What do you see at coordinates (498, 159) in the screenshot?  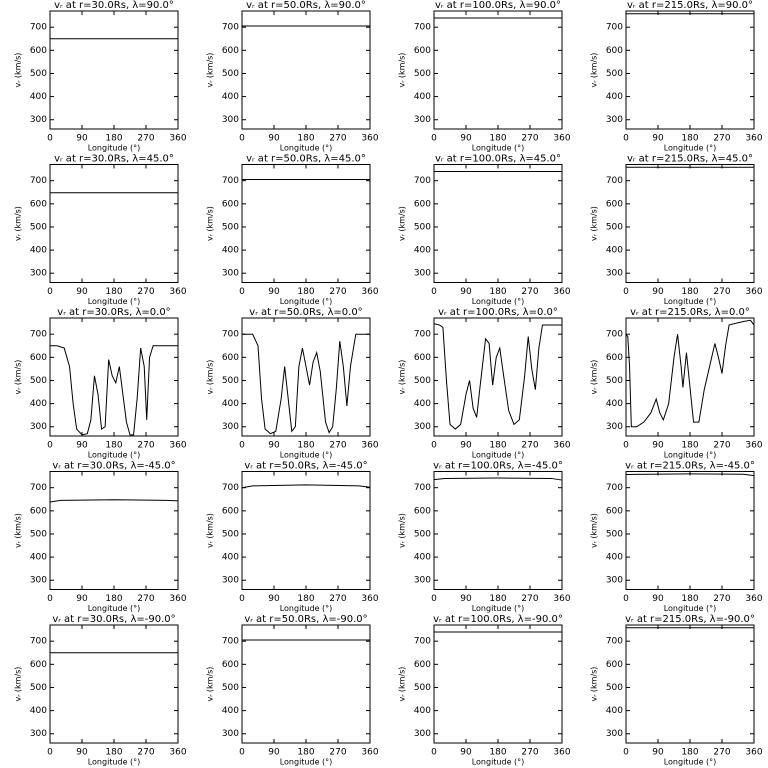 I see `chart-title: vᵣ at r=100.0Rs, λ=45.0°` at bounding box center [498, 159].